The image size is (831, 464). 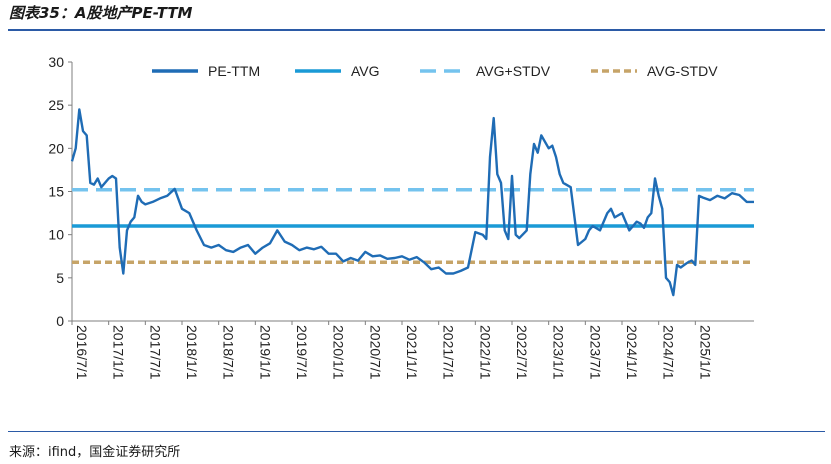 What do you see at coordinates (82, 352) in the screenshot?
I see `x-tick-label: 2016/7/1` at bounding box center [82, 352].